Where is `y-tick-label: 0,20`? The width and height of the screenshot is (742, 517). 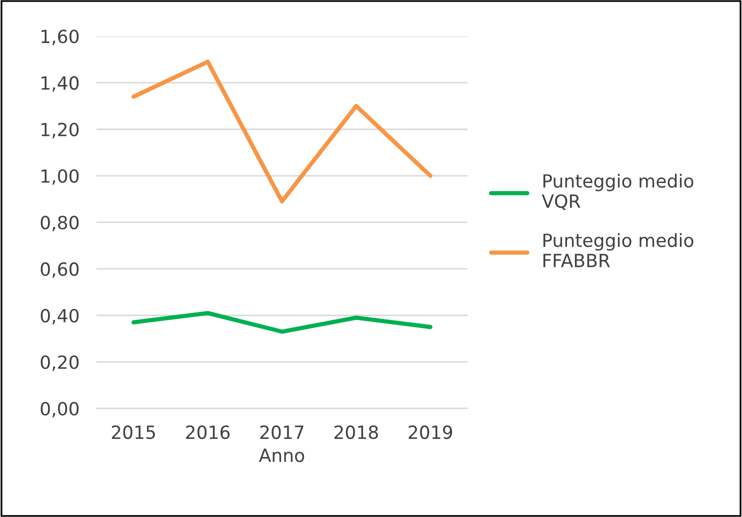
y-tick-label: 0,20 is located at coordinates (59, 363).